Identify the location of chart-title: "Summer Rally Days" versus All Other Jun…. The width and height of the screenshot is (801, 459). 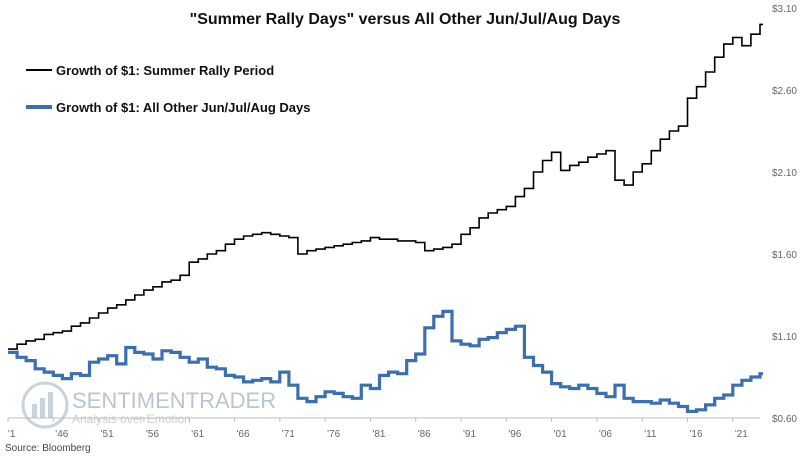
(405, 19).